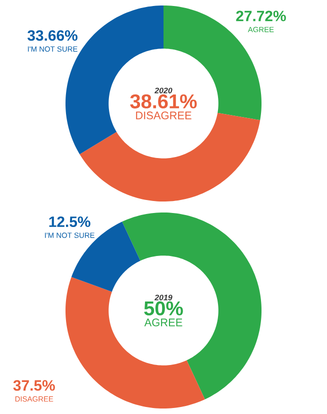 The width and height of the screenshot is (327, 414). I want to click on slice-label: AGREE, so click(163, 322).